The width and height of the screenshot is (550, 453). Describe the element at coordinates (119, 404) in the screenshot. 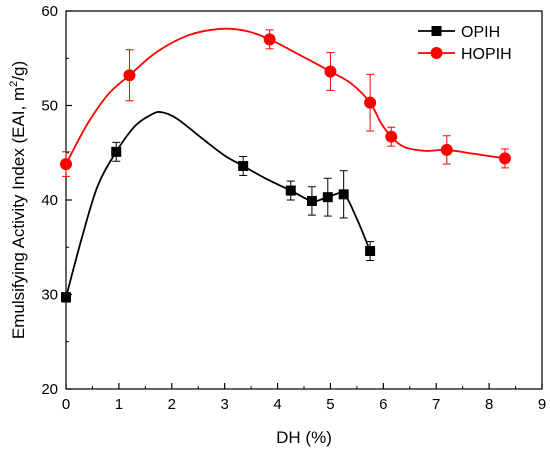

I see `x-tick-label: 1` at that location.